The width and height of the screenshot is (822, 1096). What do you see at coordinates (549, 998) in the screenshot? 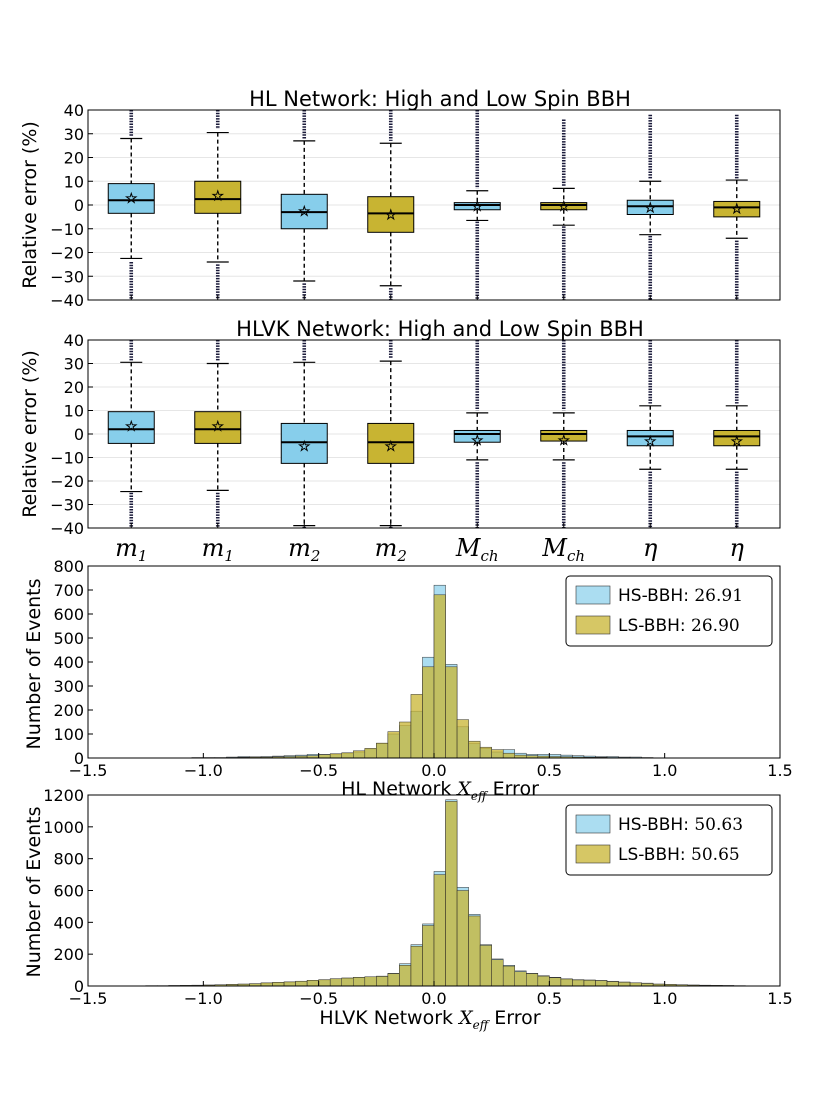
I see `x-tick-label: 0.5` at bounding box center [549, 998].